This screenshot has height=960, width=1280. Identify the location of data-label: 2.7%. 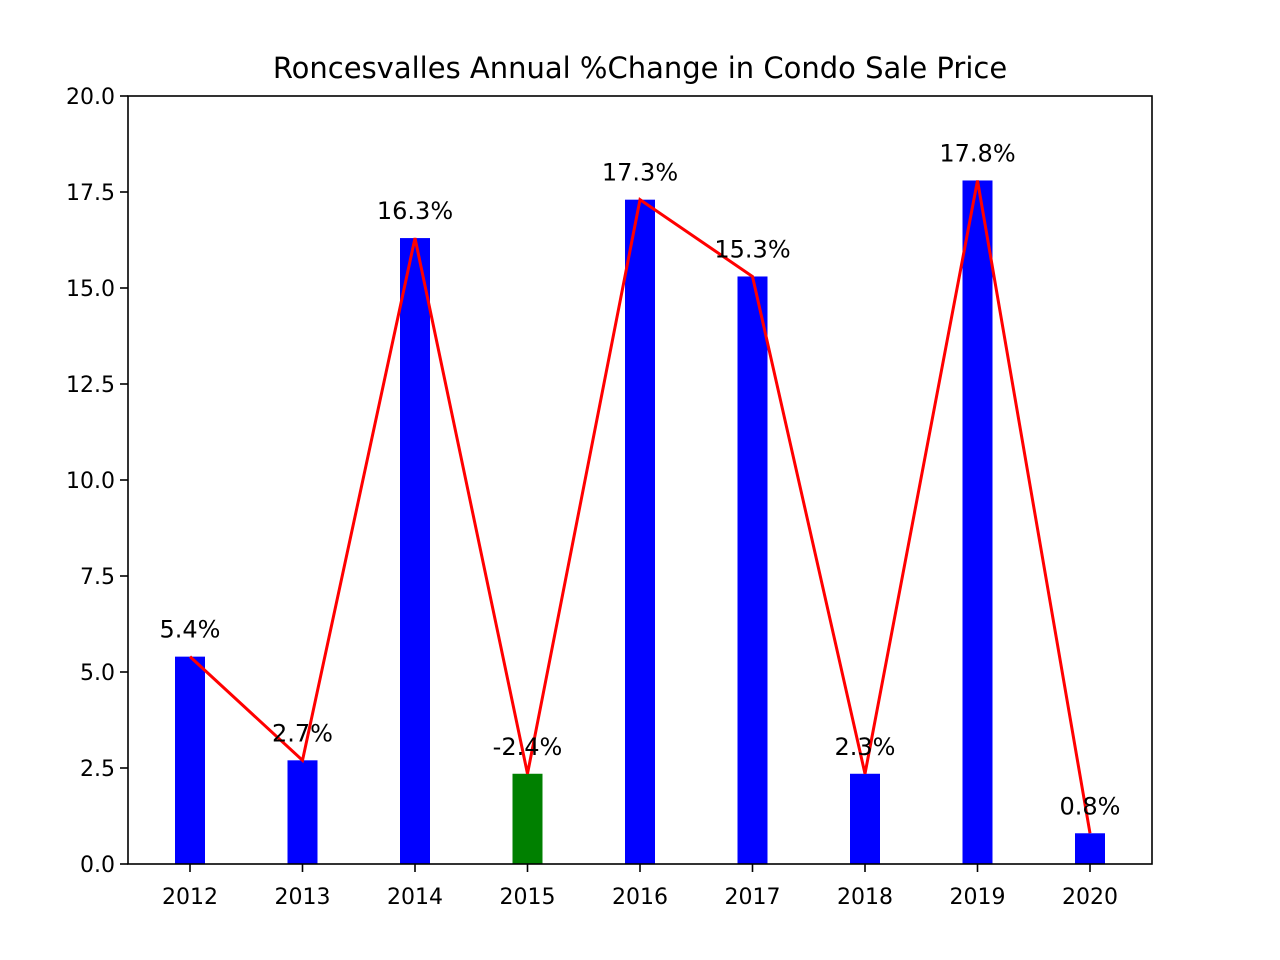
(302, 733).